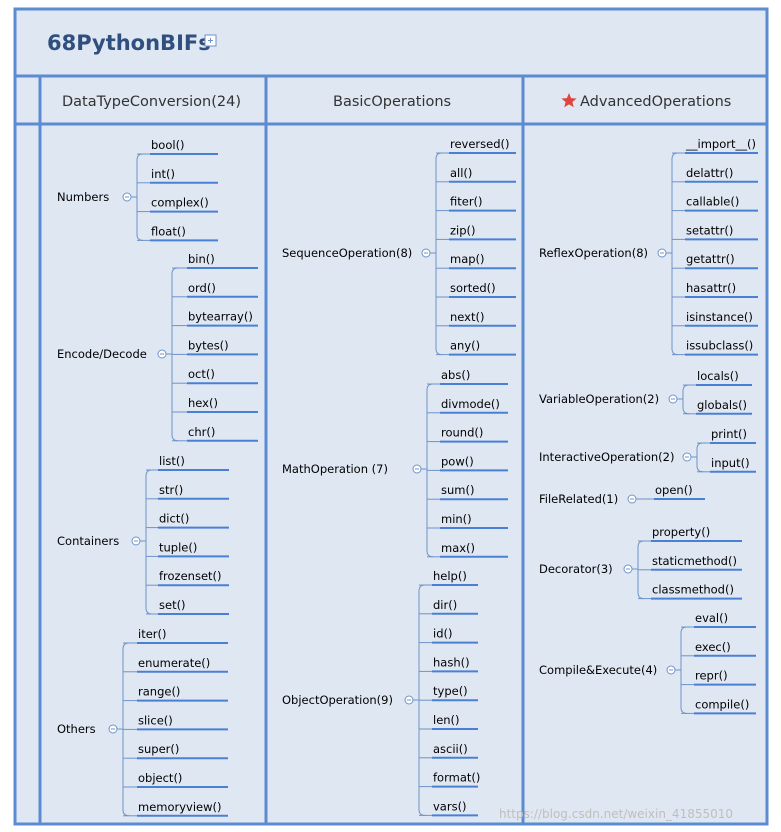  What do you see at coordinates (718, 376) in the screenshot?
I see `leaf-locals: locals()` at bounding box center [718, 376].